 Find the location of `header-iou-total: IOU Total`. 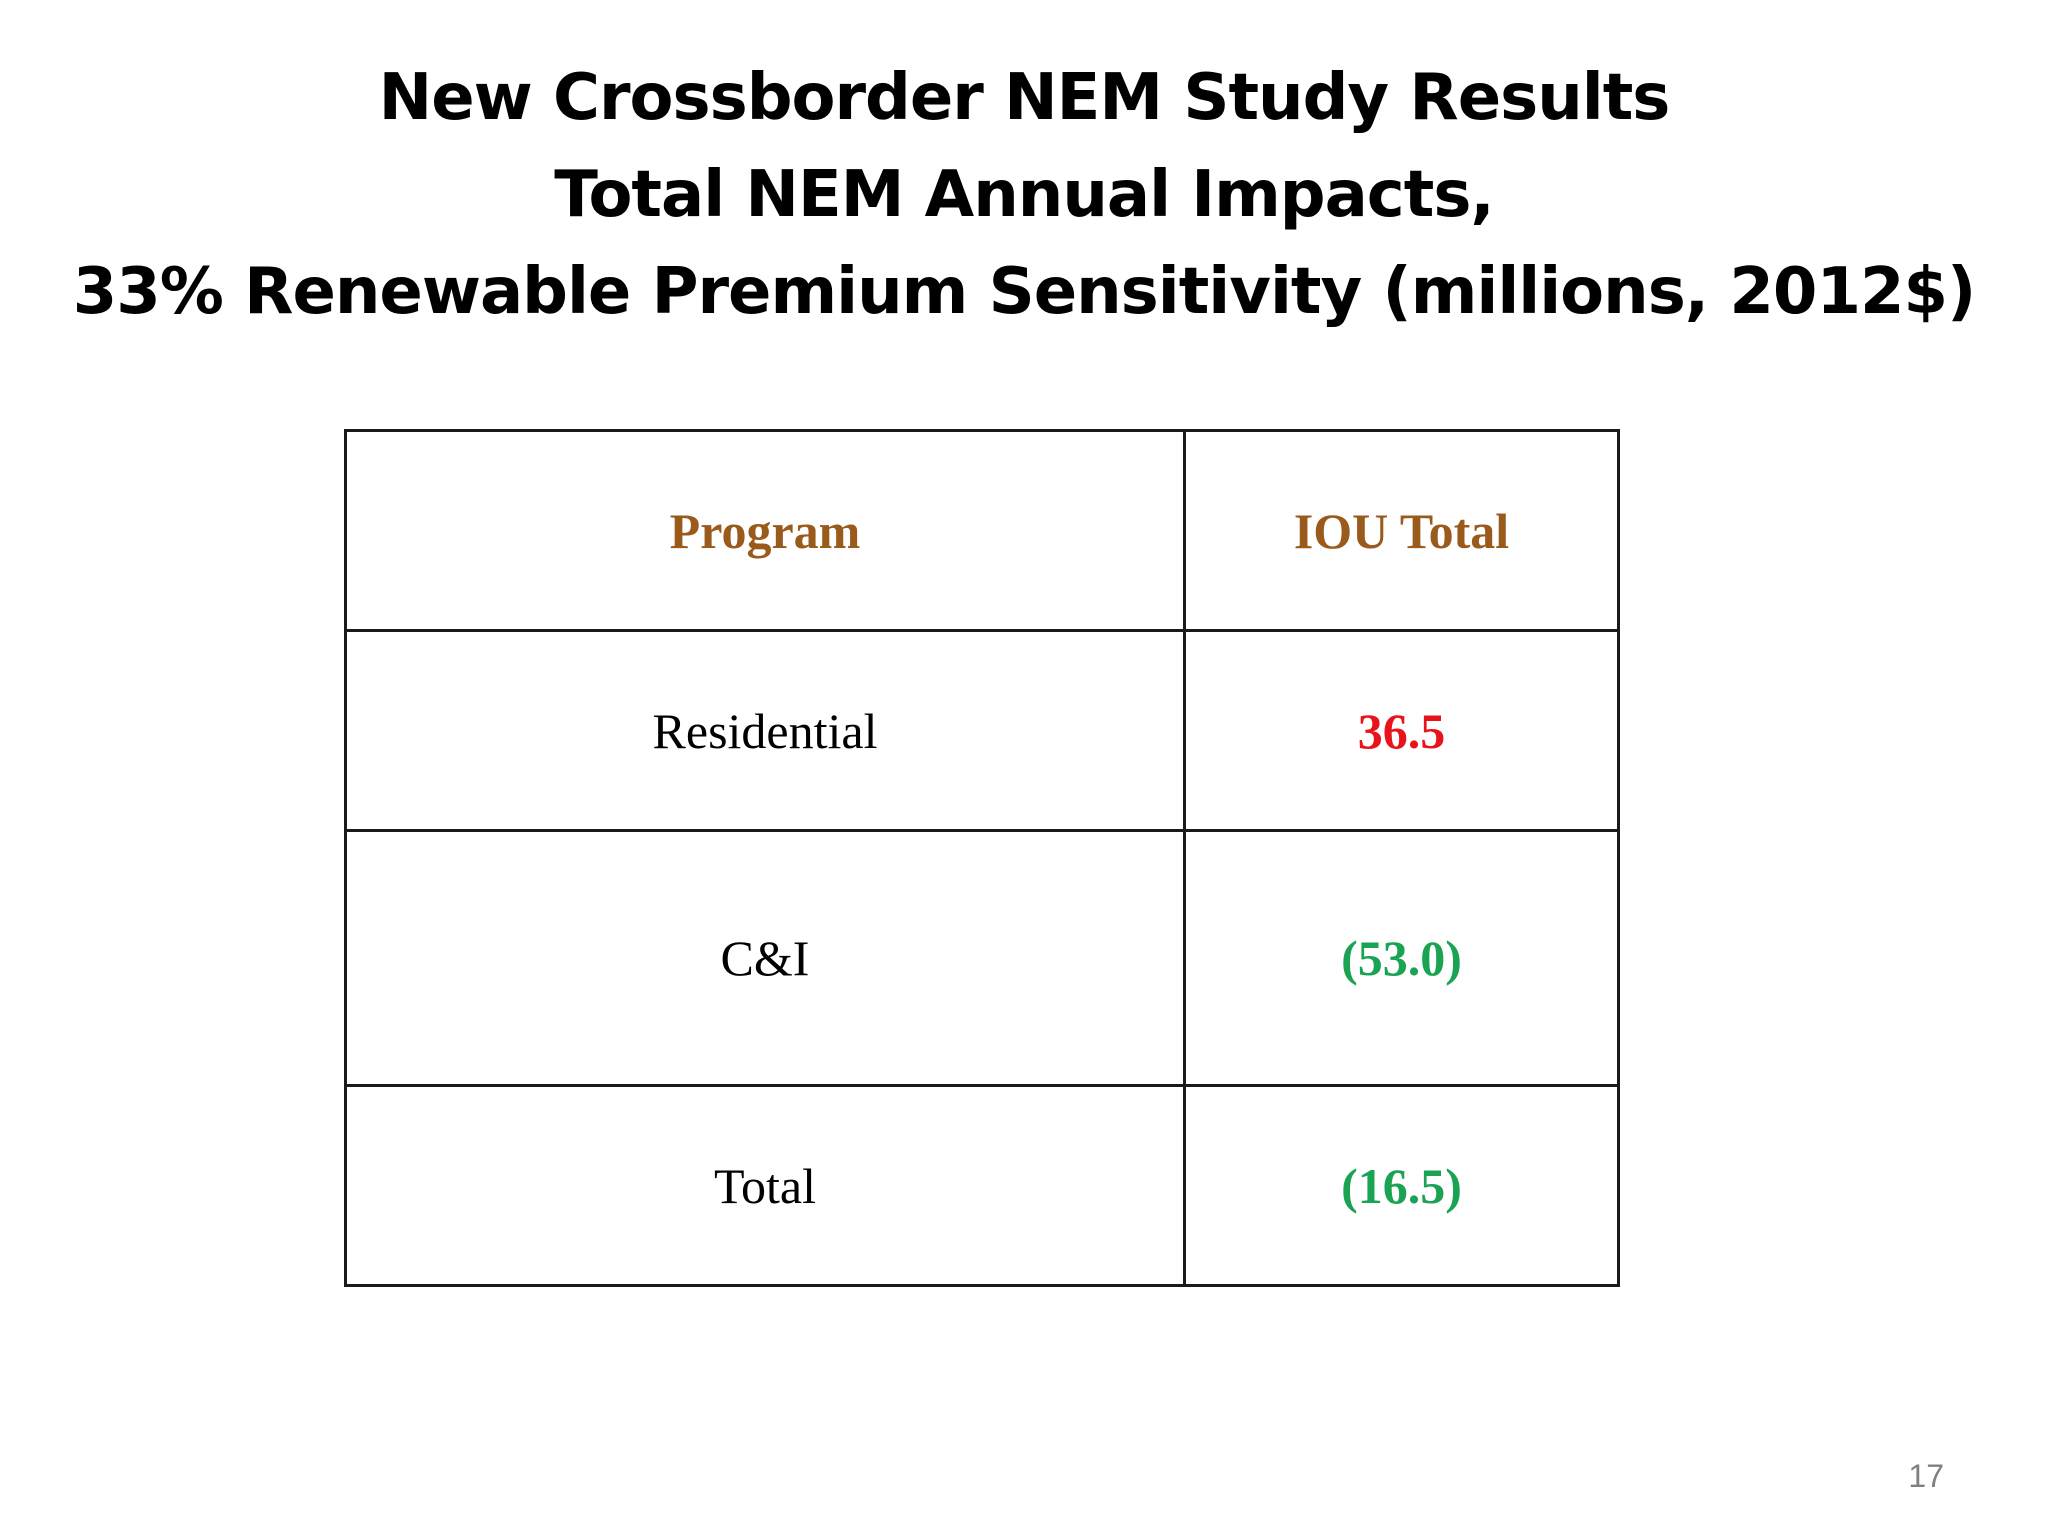

header-iou-total: IOU Total is located at coordinates (1401, 530).